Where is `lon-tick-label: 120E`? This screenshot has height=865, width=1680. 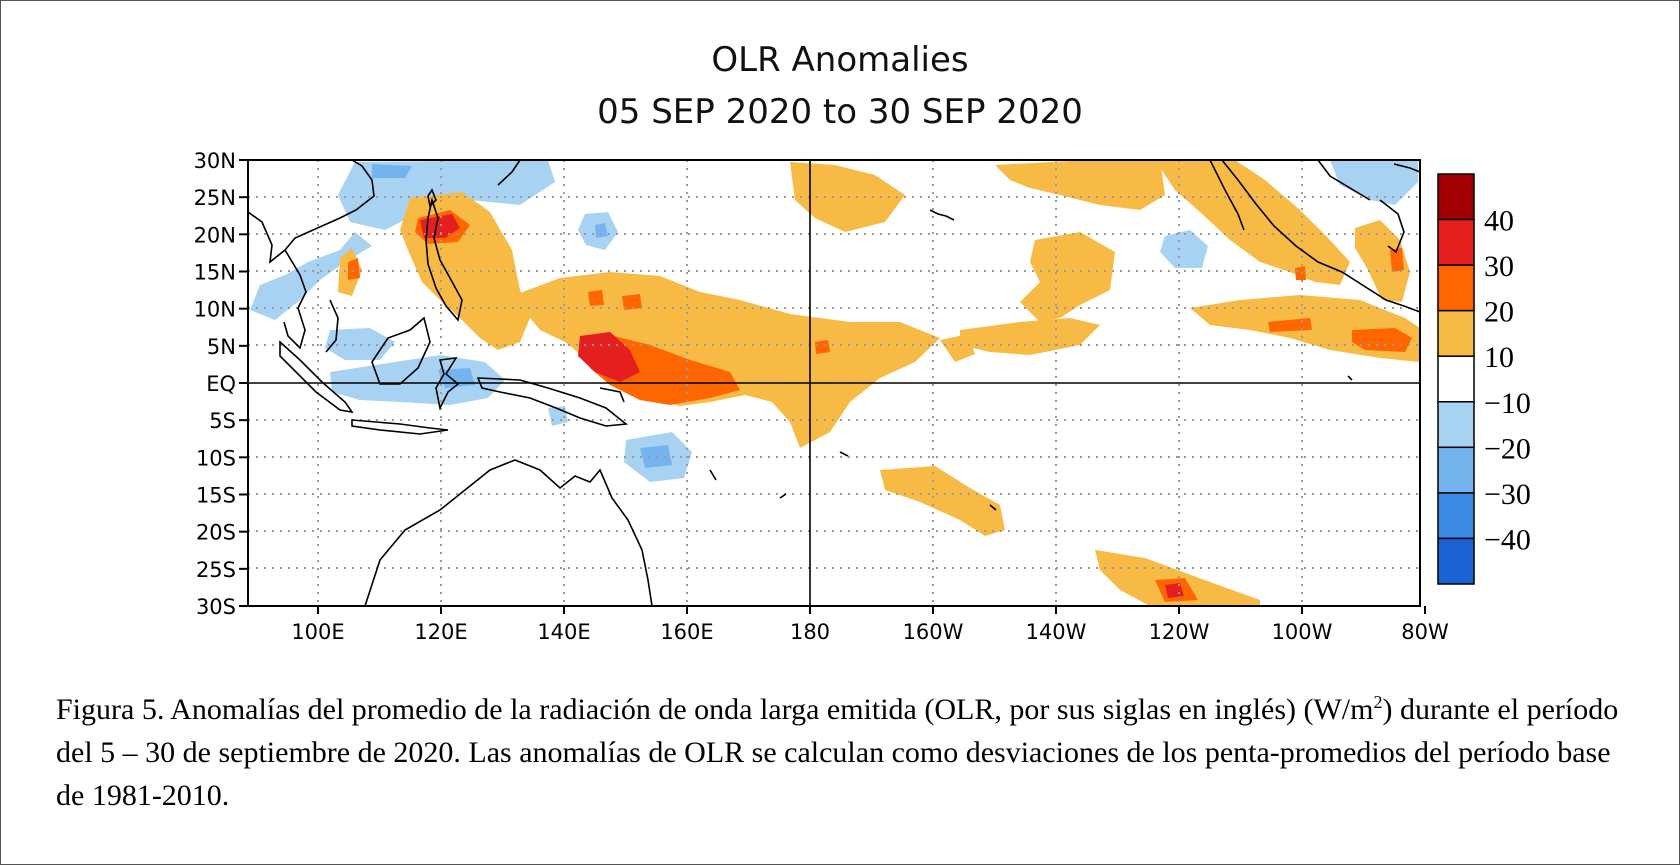
lon-tick-label: 120E is located at coordinates (440, 632).